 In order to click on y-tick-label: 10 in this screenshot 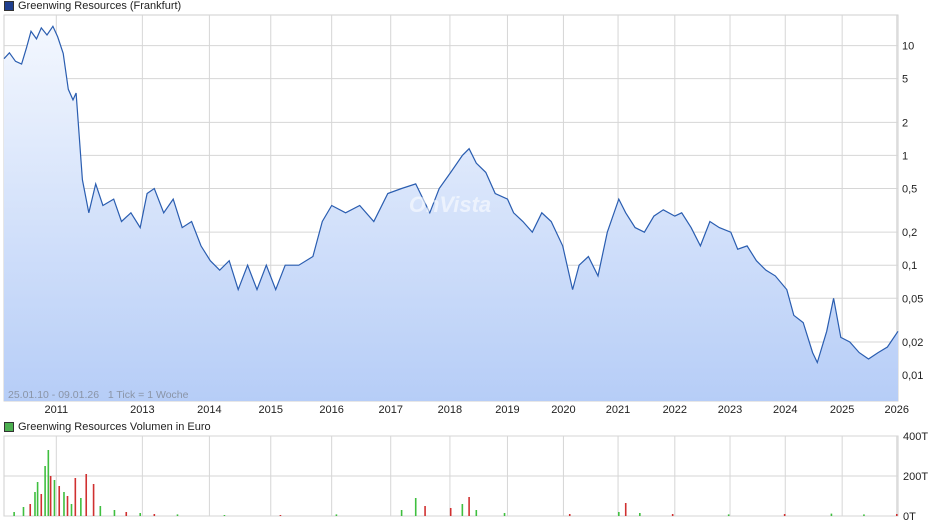, I will do `click(908, 47)`.